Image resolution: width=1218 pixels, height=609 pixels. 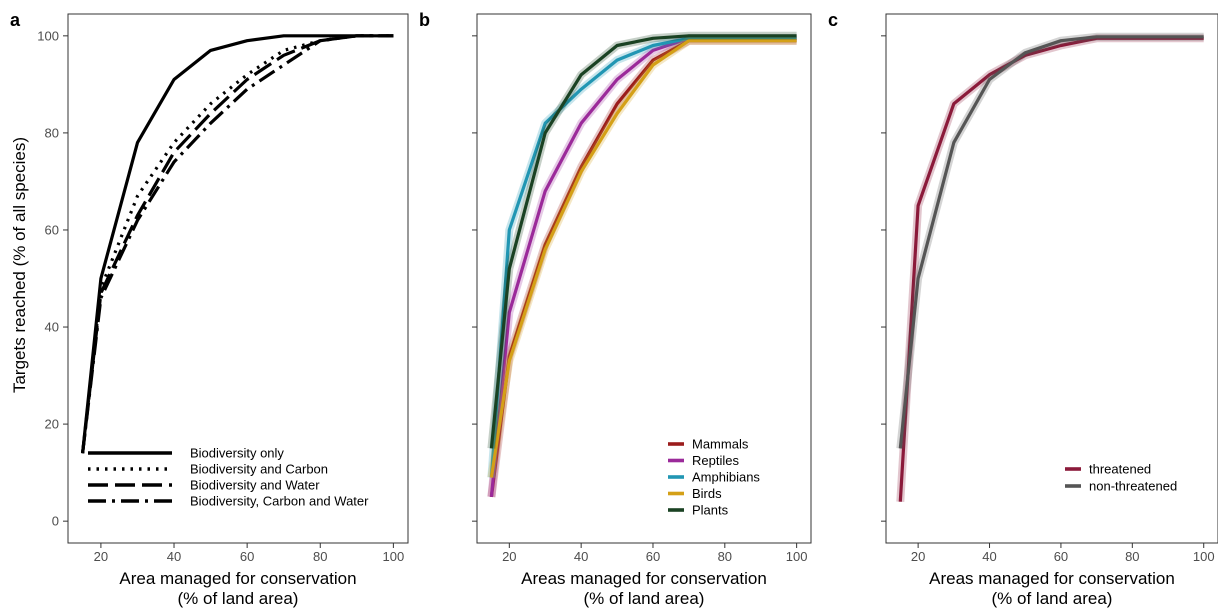 I want to click on legend-label-reptiles: Reptiles, so click(x=715, y=460).